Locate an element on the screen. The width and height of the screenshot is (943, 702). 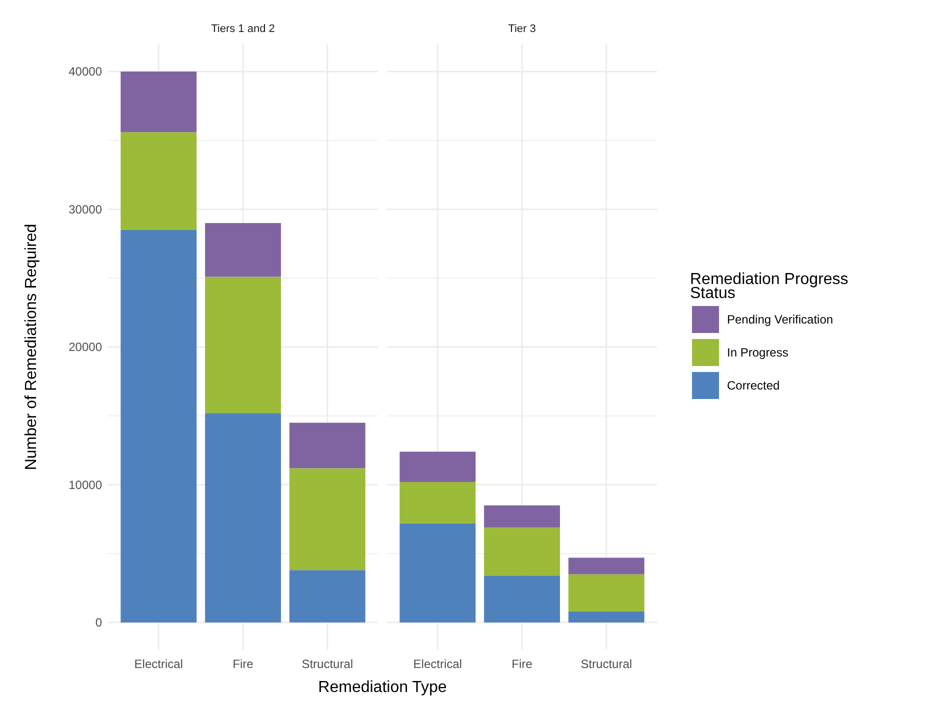
chart-title: Tier 3 is located at coordinates (522, 29).